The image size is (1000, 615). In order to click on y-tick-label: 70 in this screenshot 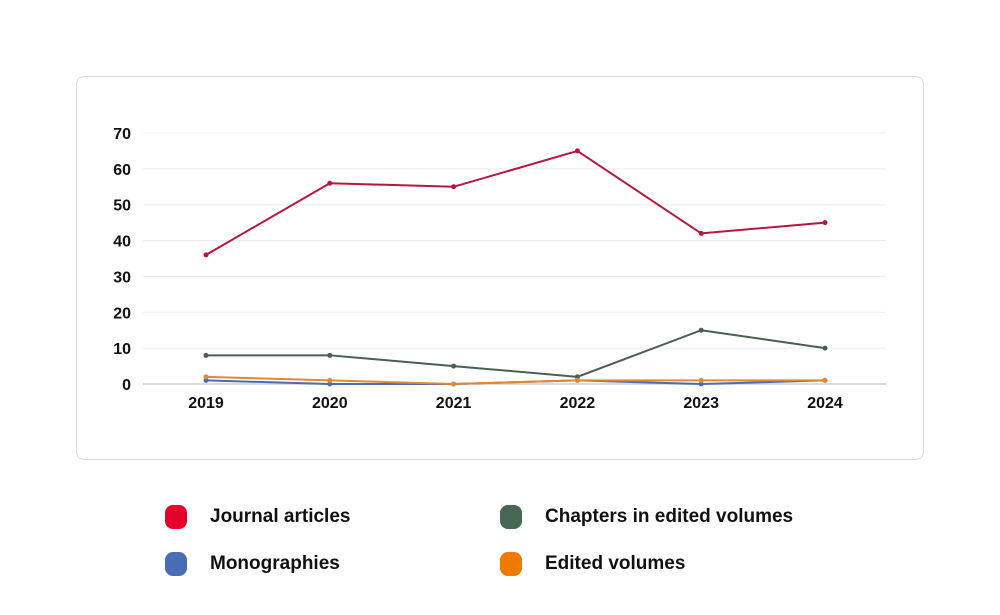, I will do `click(122, 134)`.